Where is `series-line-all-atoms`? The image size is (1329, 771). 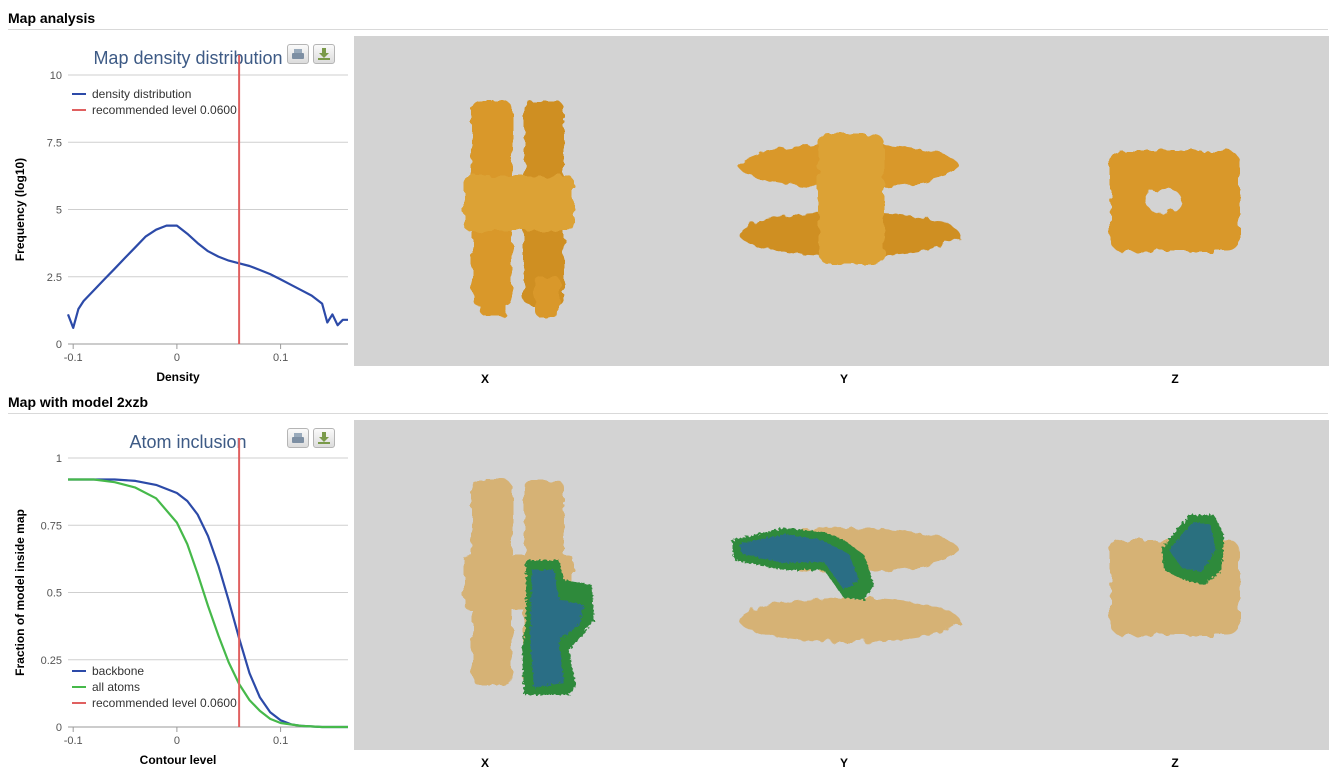 series-line-all-atoms is located at coordinates (208, 603).